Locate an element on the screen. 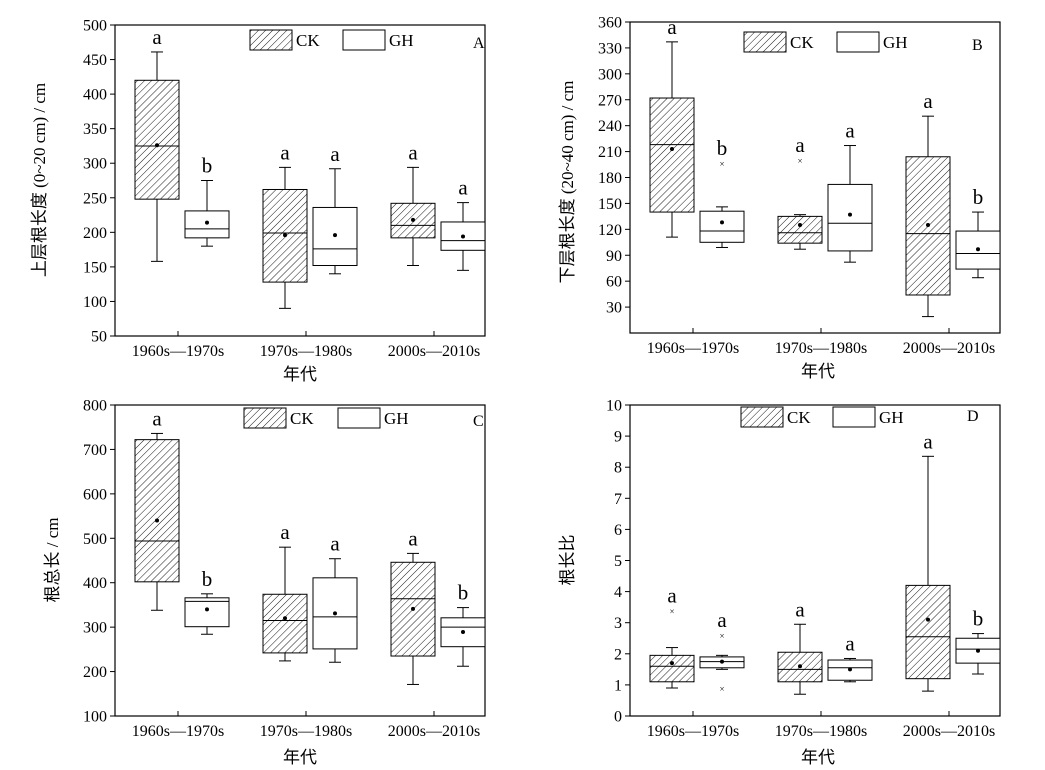 This screenshot has width=1045, height=770. y-tick-label: 90 is located at coordinates (614, 256).